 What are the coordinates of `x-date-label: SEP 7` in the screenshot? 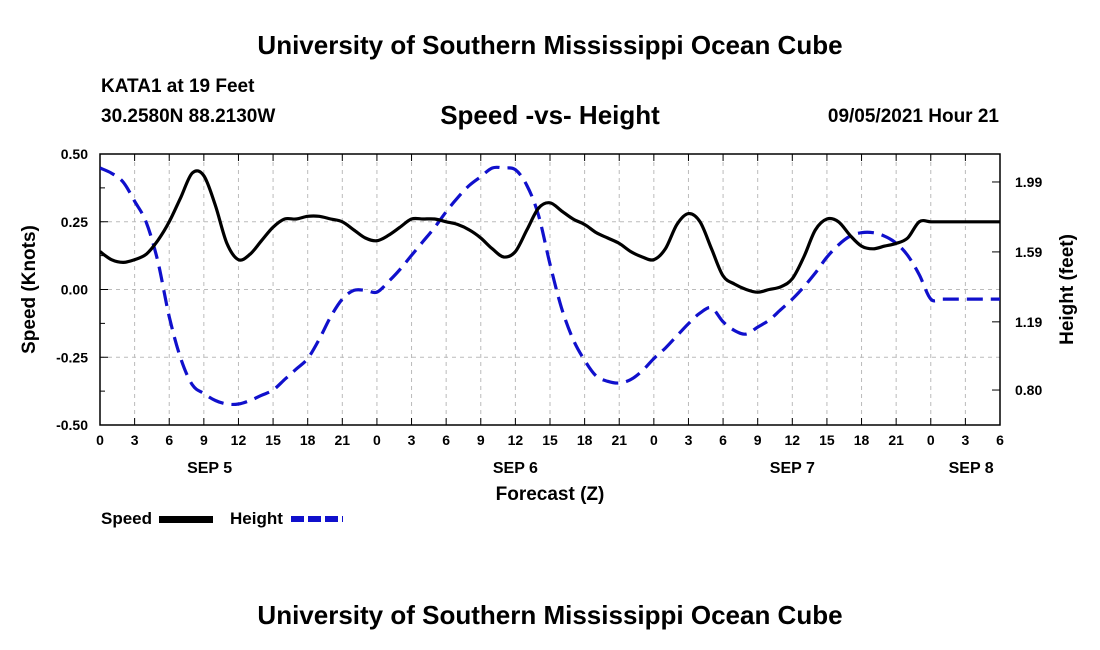 It's located at (792, 468).